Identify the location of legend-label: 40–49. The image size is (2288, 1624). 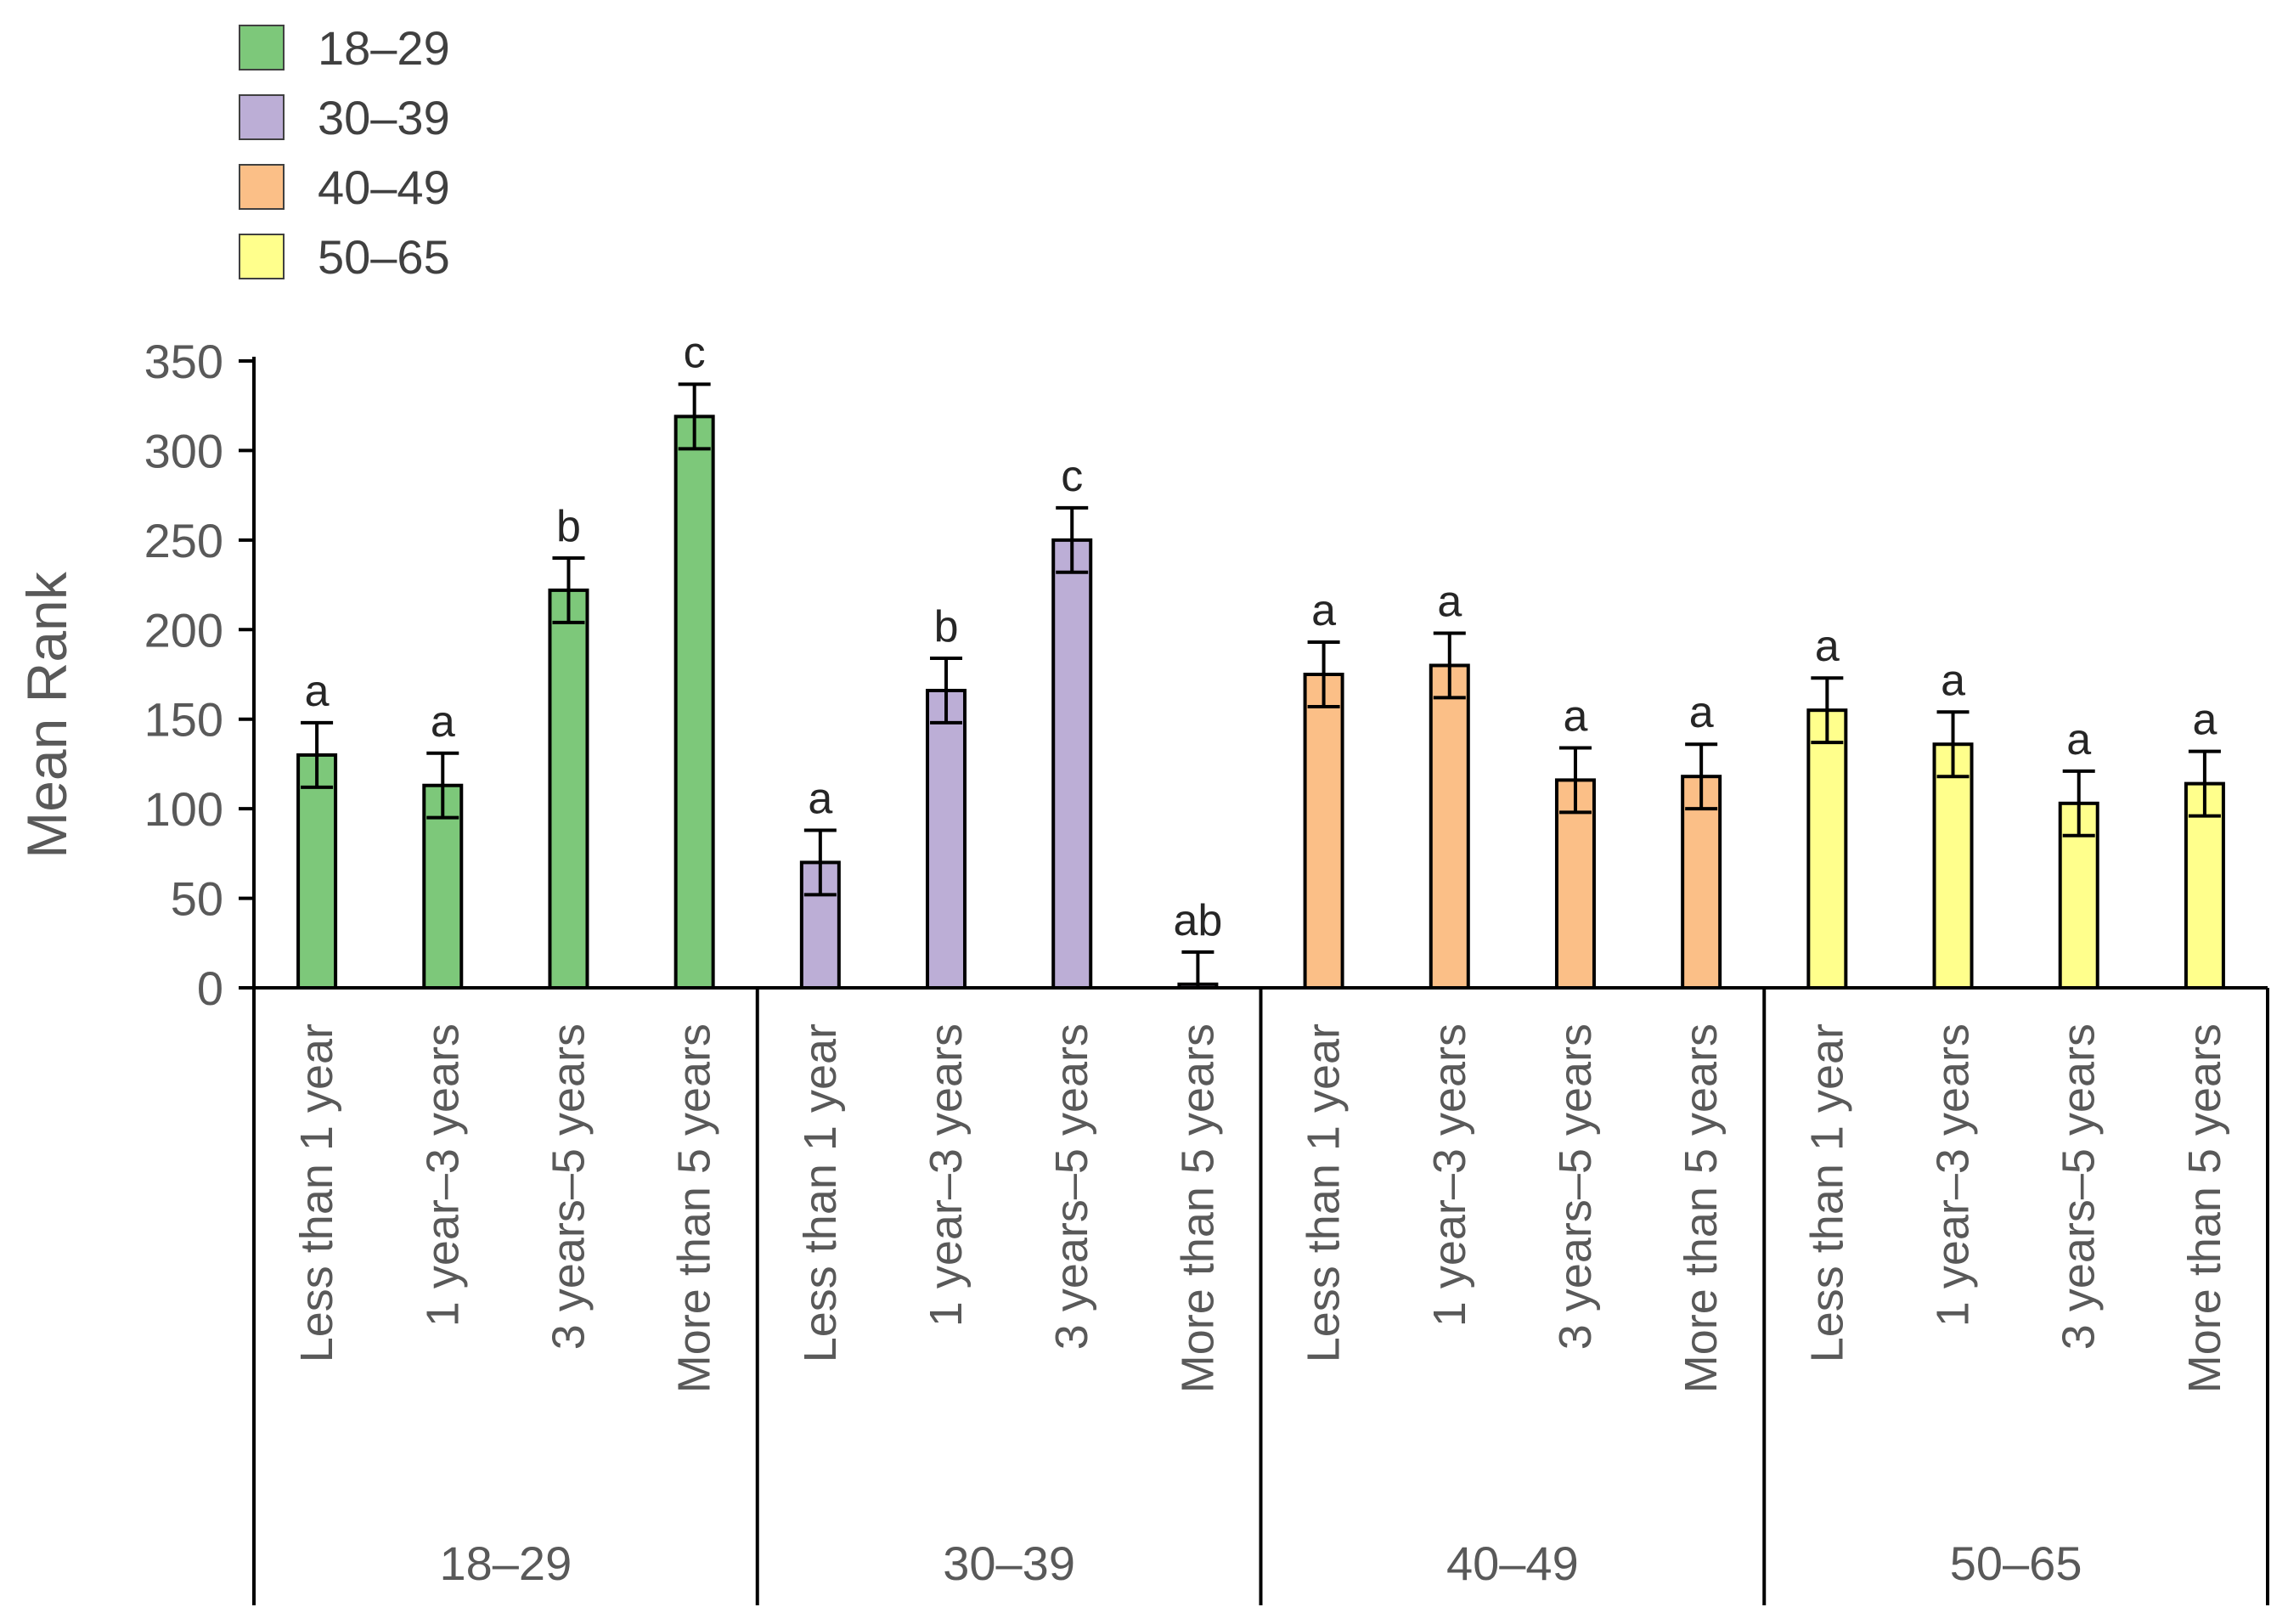
(384, 188).